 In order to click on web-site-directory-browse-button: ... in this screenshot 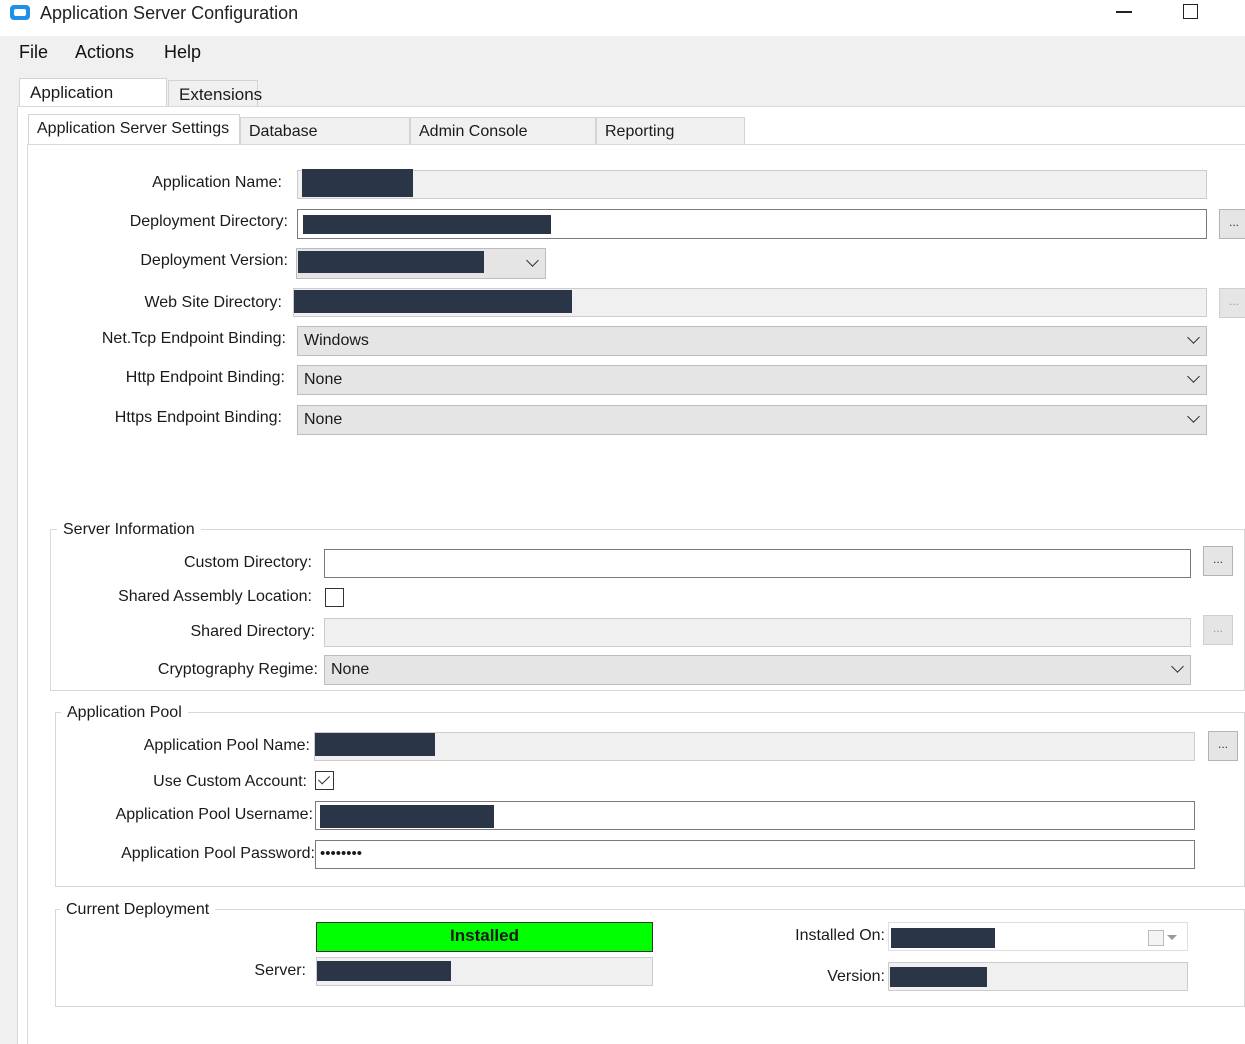, I will do `click(1232, 303)`.